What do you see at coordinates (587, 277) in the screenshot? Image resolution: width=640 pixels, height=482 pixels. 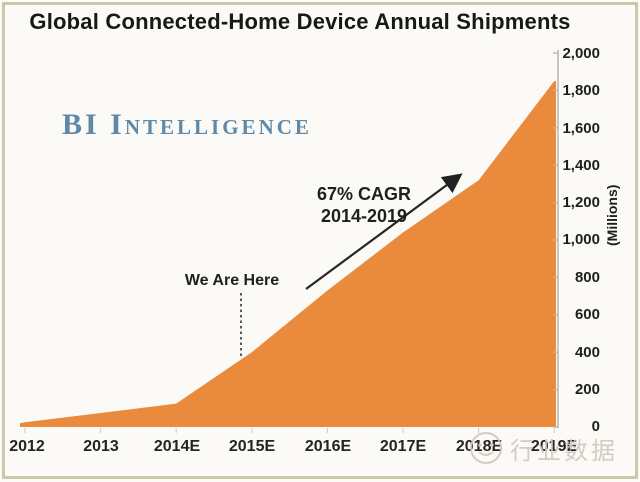 I see `y-tick-label-800: 800` at bounding box center [587, 277].